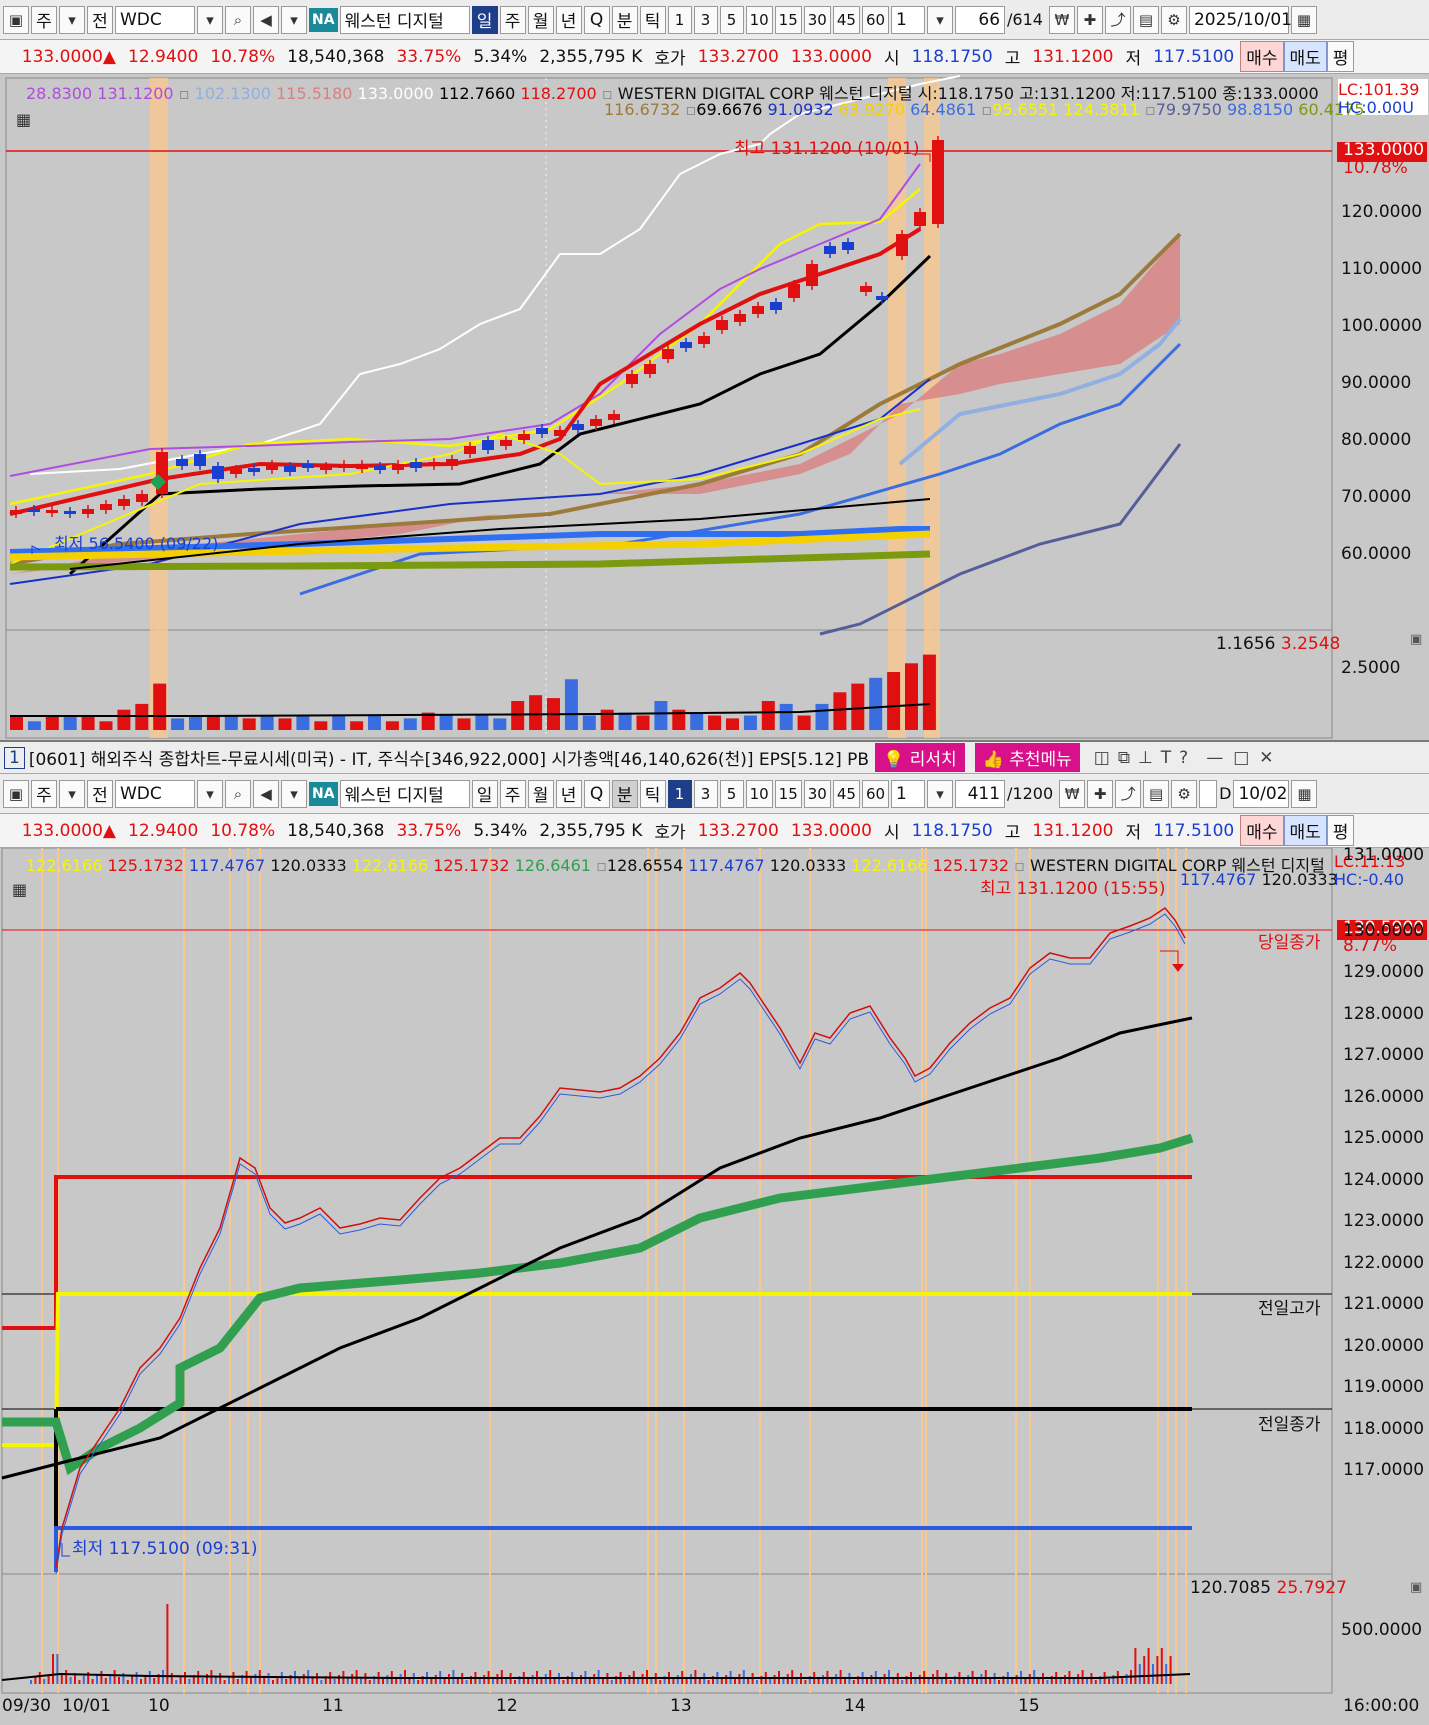  Describe the element at coordinates (1101, 757) in the screenshot. I see `layout-icon: ◫` at that location.